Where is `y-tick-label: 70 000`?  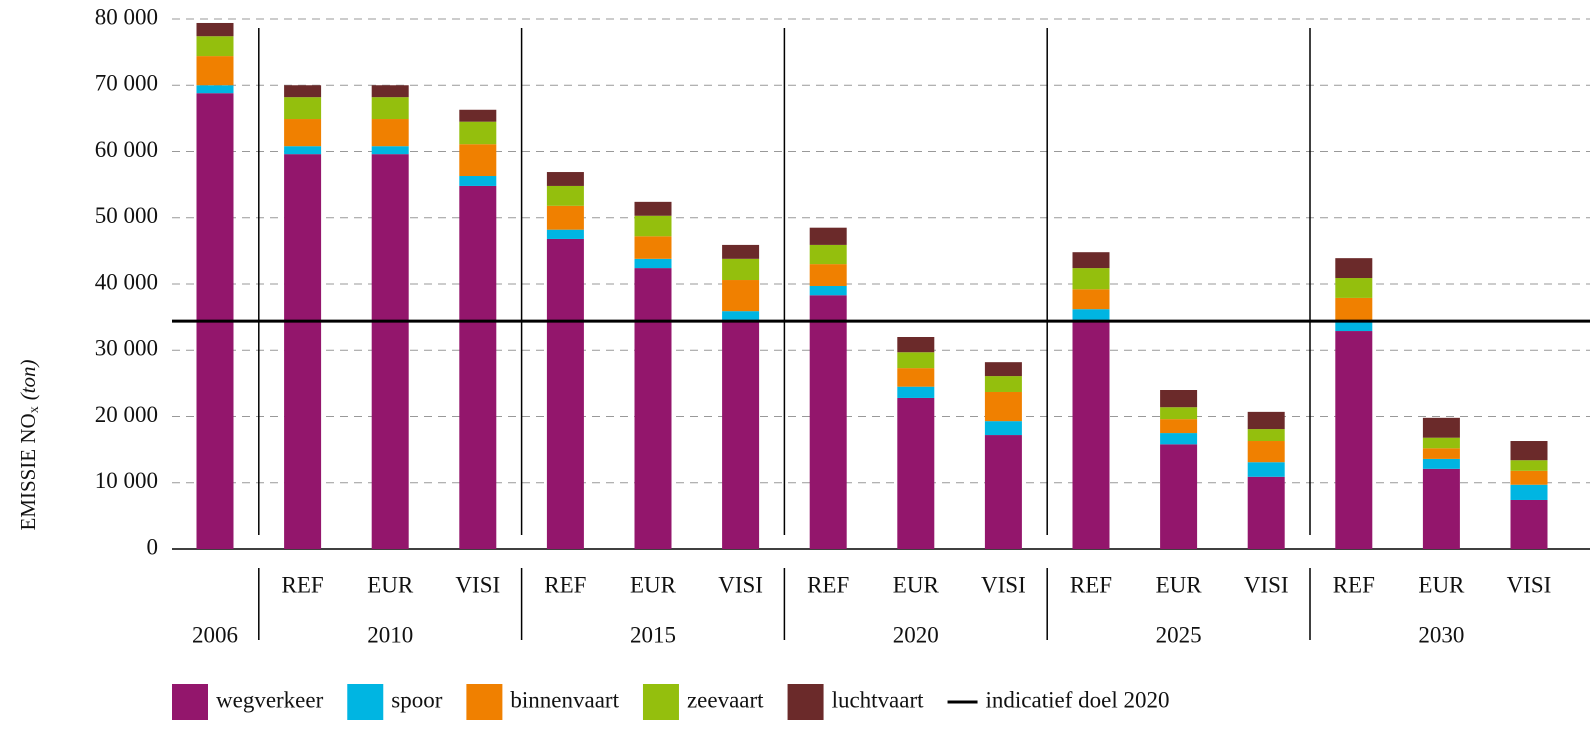 y-tick-label: 70 000 is located at coordinates (126, 83).